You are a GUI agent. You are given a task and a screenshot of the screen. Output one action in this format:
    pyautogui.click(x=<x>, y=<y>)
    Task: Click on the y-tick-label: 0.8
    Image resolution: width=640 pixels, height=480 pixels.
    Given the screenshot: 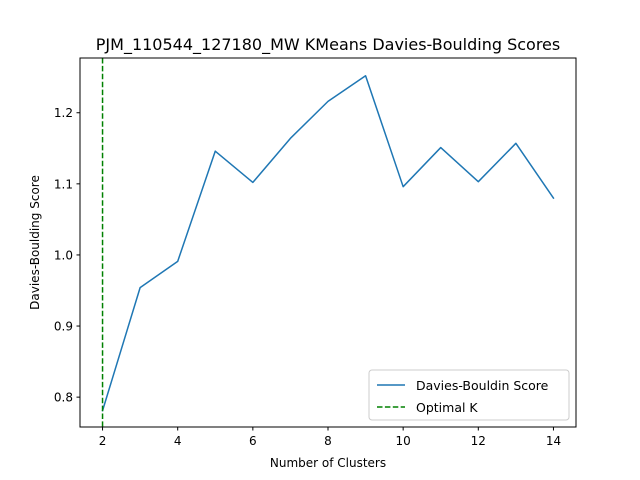 What is the action you would take?
    pyautogui.click(x=63, y=398)
    